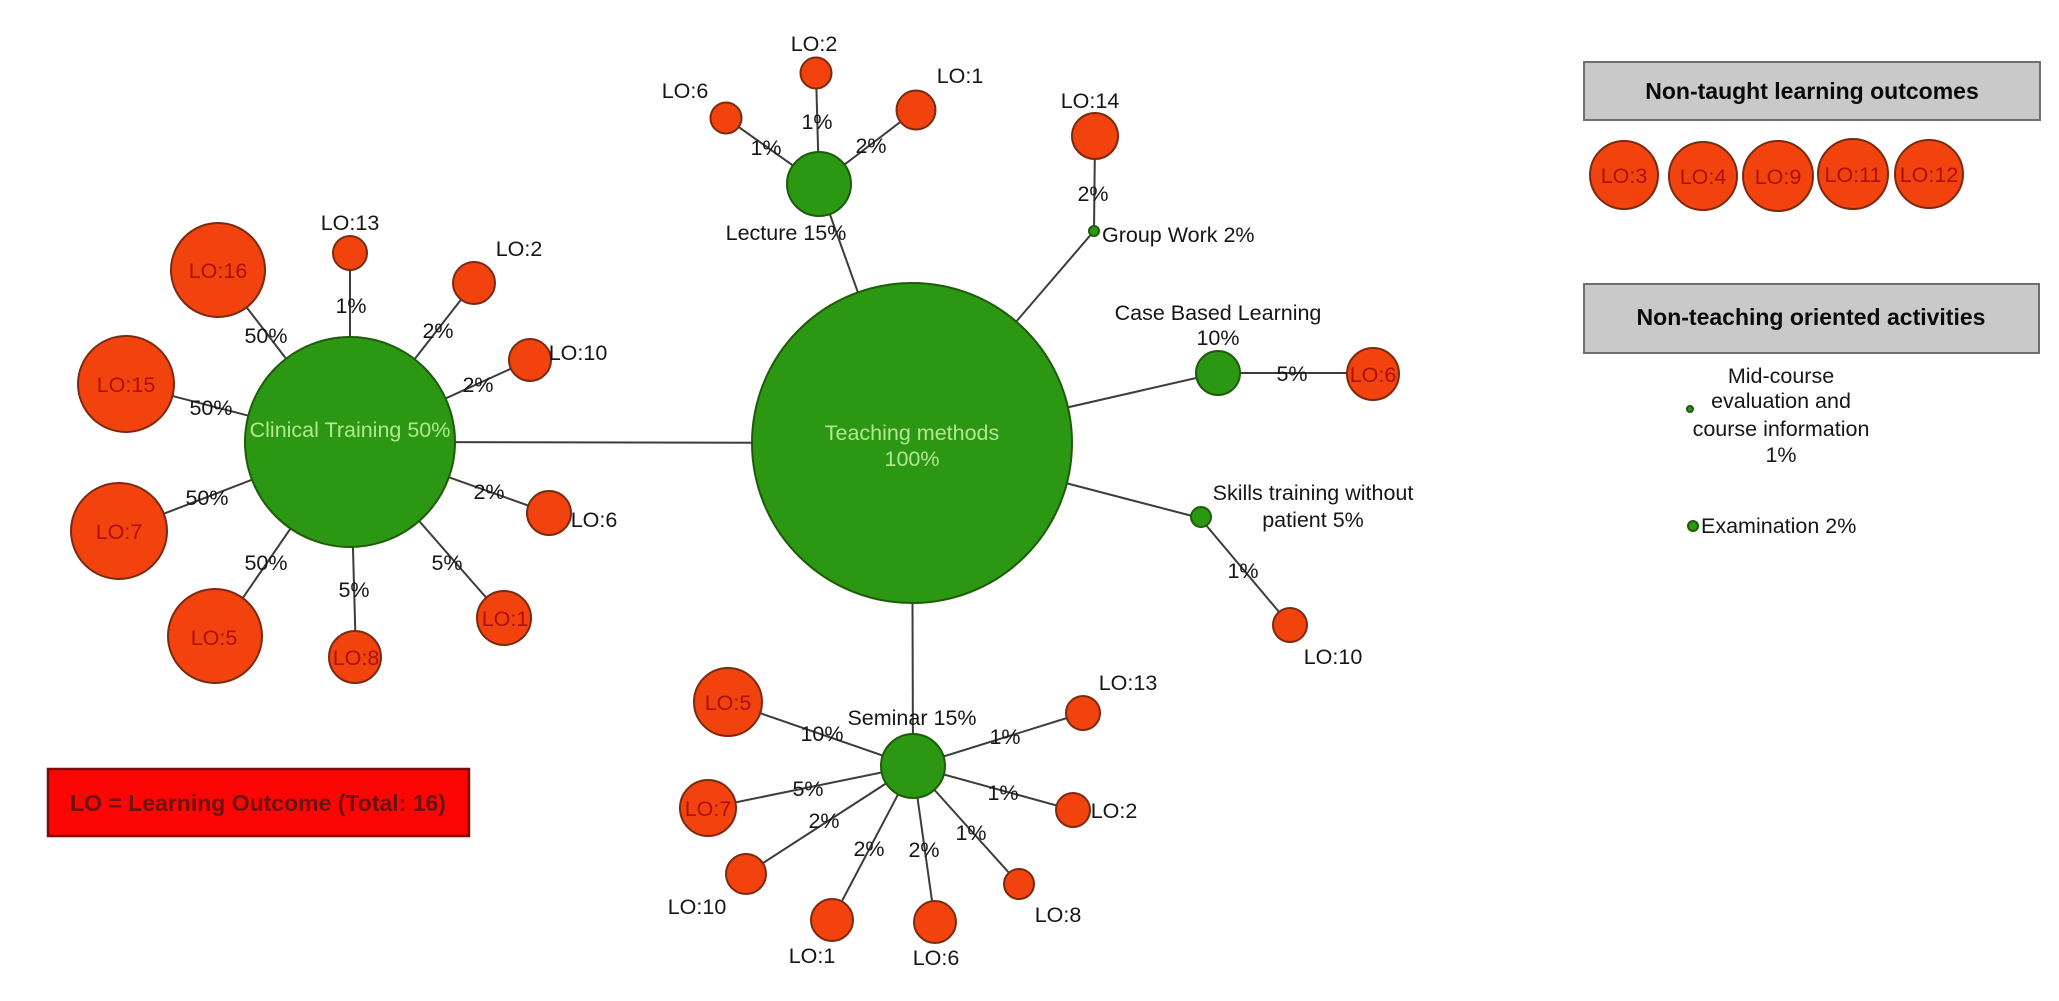  Describe the element at coordinates (1853, 175) in the screenshot. I see `svg-text: LO:11` at that location.